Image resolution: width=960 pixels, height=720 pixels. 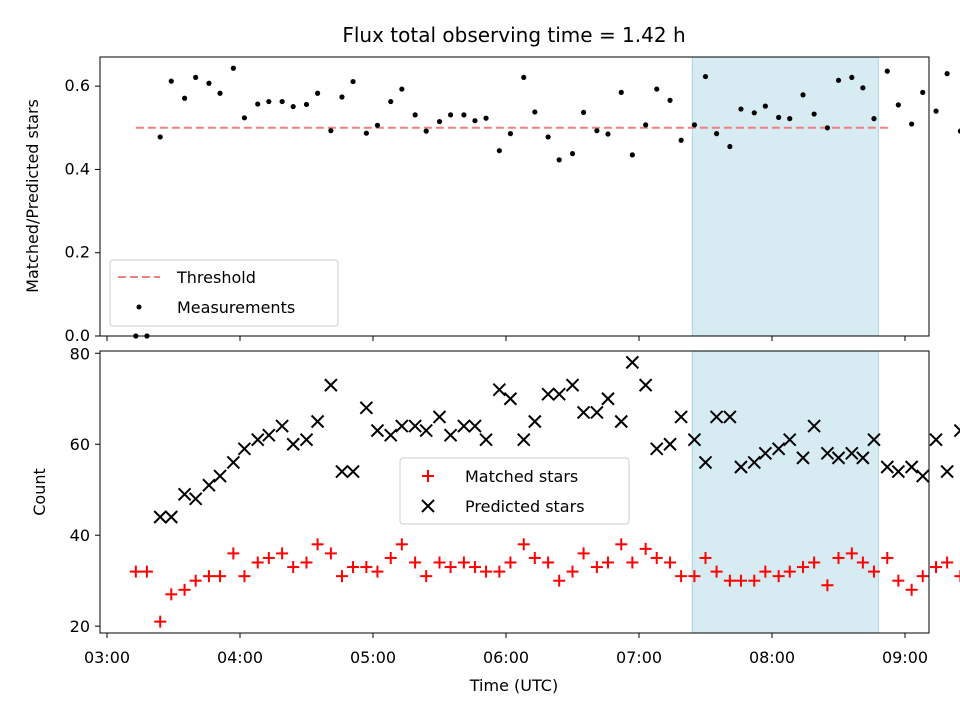 I want to click on bottom-shaded-region, so click(x=785, y=492).